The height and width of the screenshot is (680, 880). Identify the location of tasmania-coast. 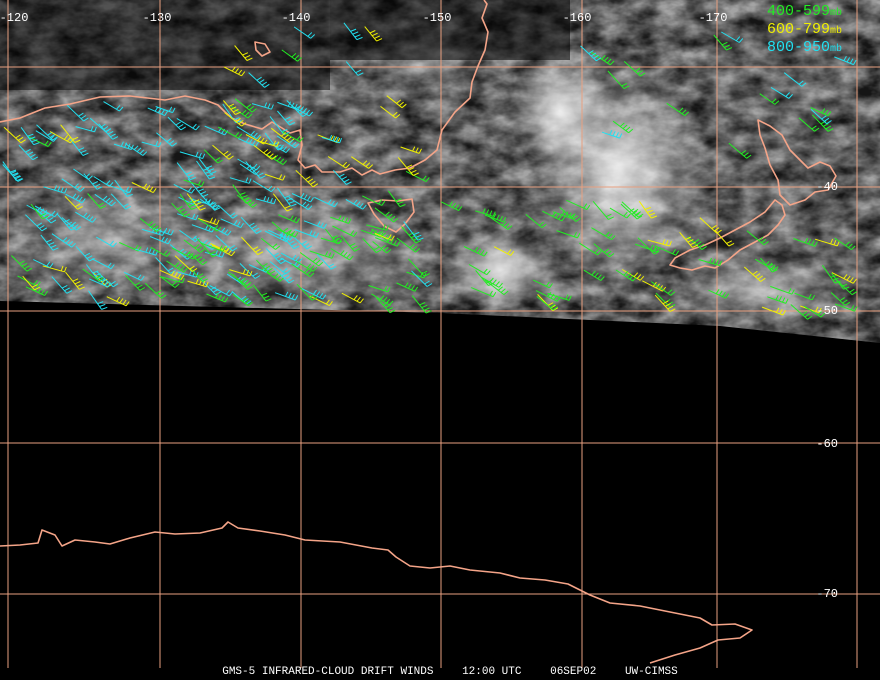
(391, 215).